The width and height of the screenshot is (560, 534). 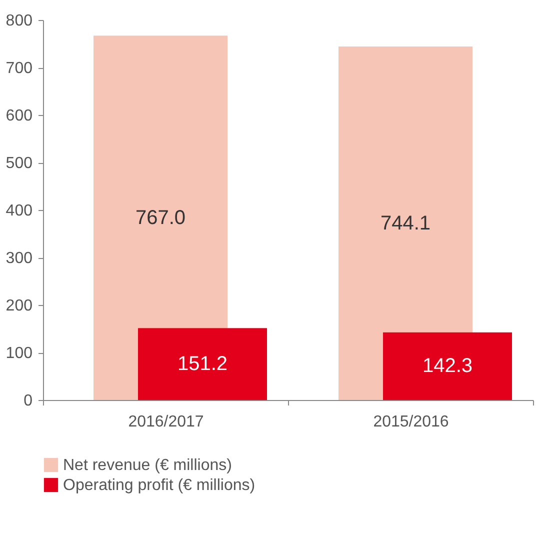 I want to click on legend-label: Operating profit (€ millions), so click(x=159, y=485).